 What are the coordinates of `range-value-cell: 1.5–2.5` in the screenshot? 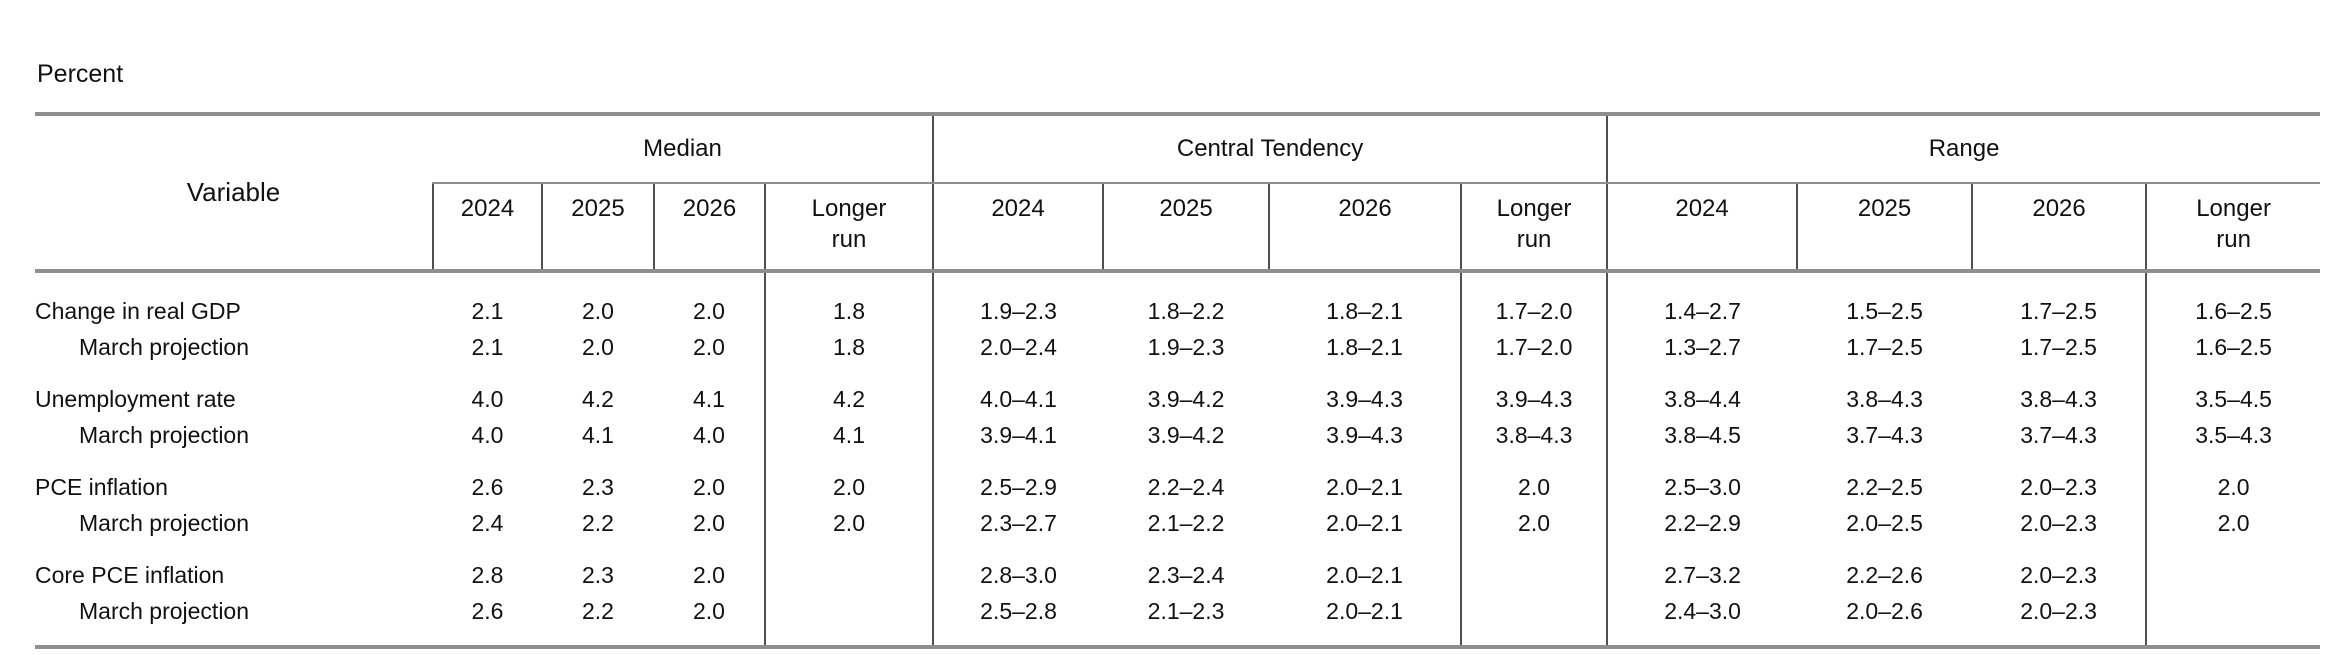 It's located at (1884, 311).